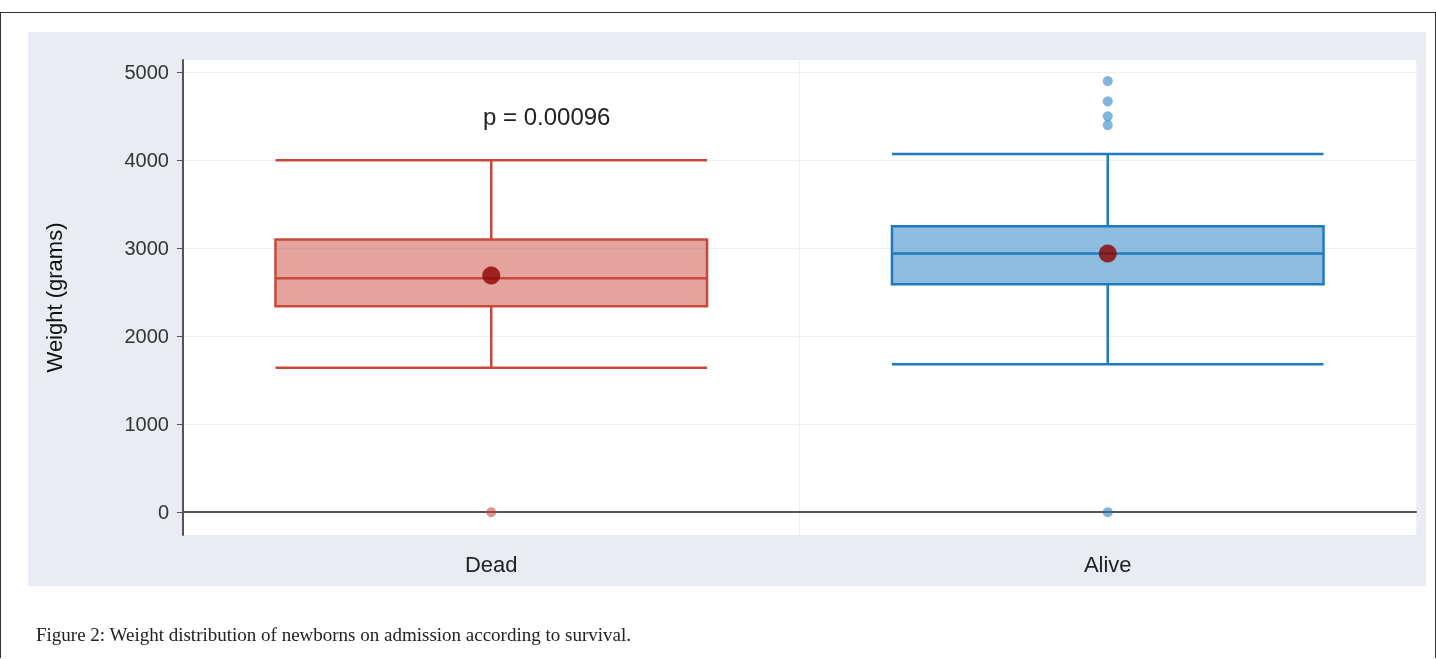 The image size is (1436, 659). What do you see at coordinates (54, 297) in the screenshot?
I see `y-axis-title: Weight (grams)` at bounding box center [54, 297].